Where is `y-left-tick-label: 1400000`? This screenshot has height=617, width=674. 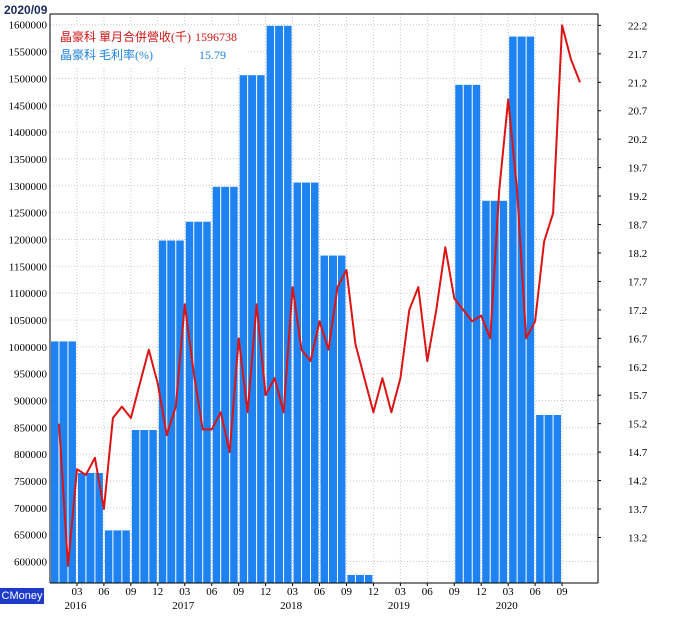
y-left-tick-label: 1400000 is located at coordinates (28, 133).